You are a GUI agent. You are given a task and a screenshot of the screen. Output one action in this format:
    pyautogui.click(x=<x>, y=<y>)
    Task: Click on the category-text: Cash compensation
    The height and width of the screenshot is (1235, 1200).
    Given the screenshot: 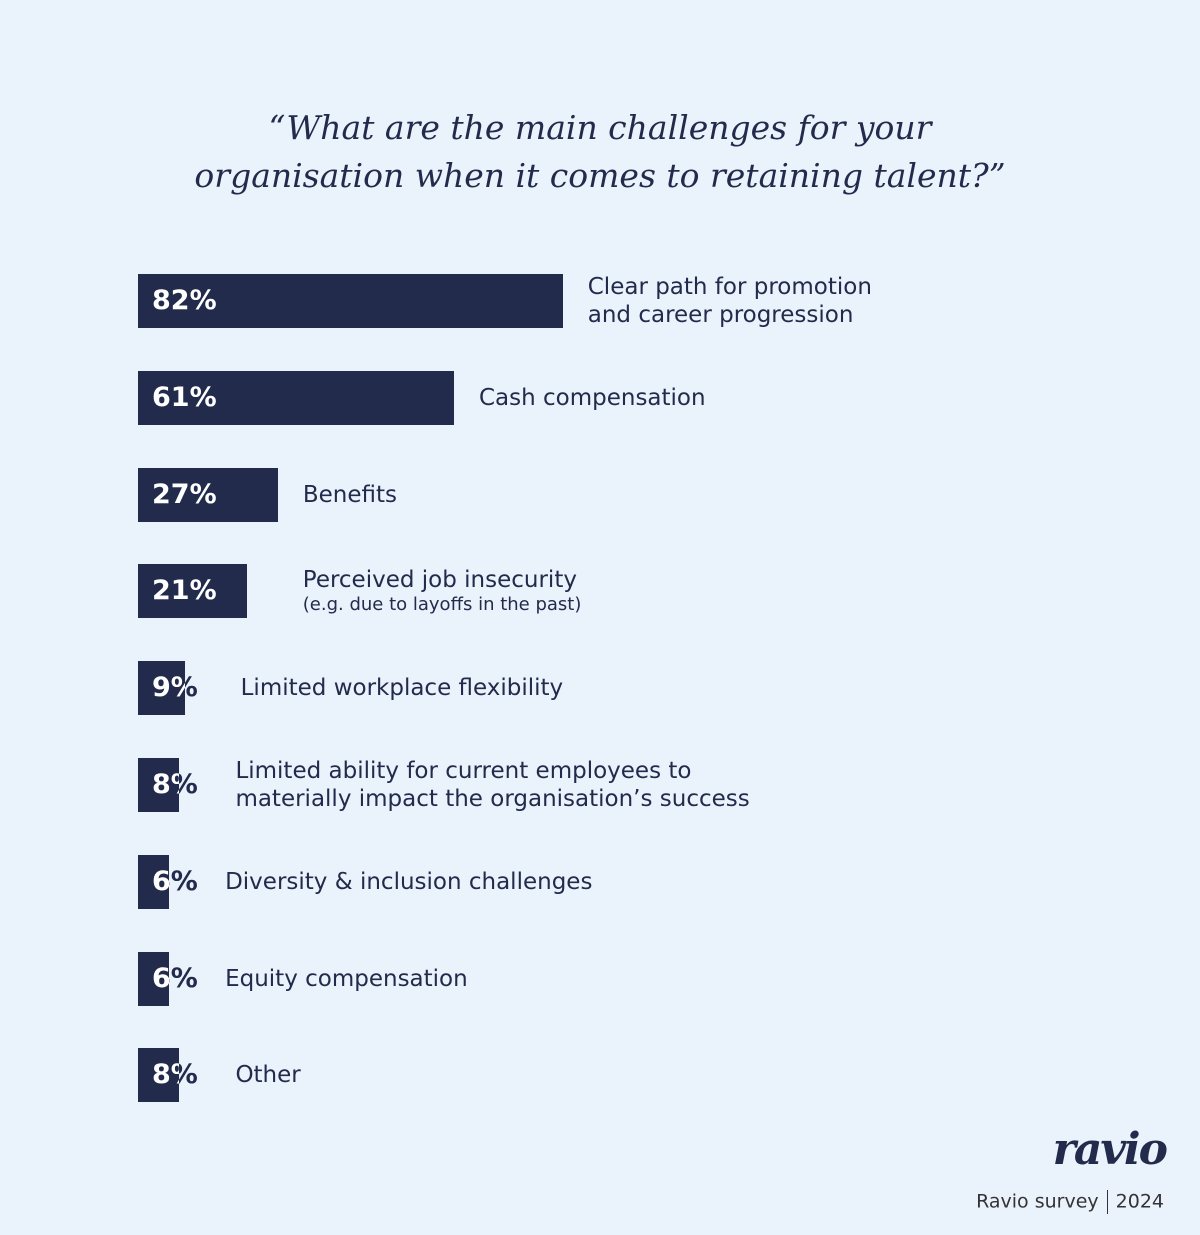 What is the action you would take?
    pyautogui.click(x=592, y=397)
    